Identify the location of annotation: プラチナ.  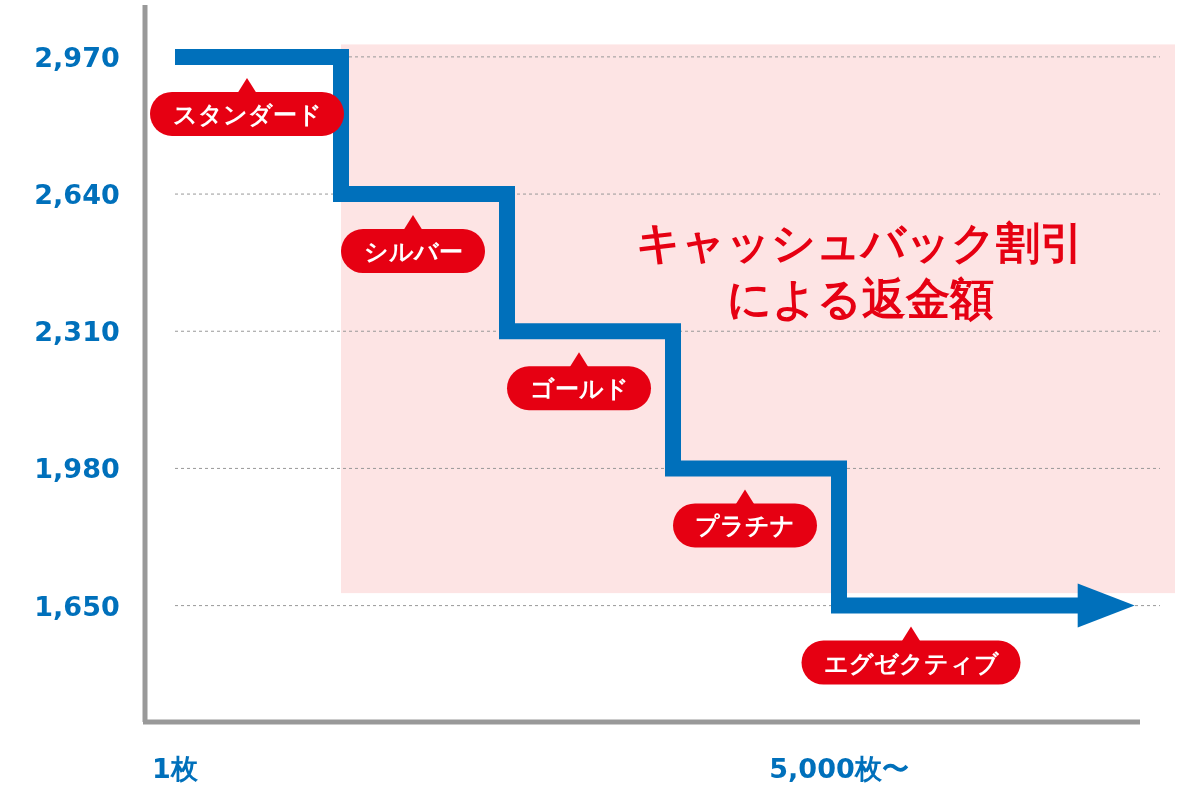
(745, 526).